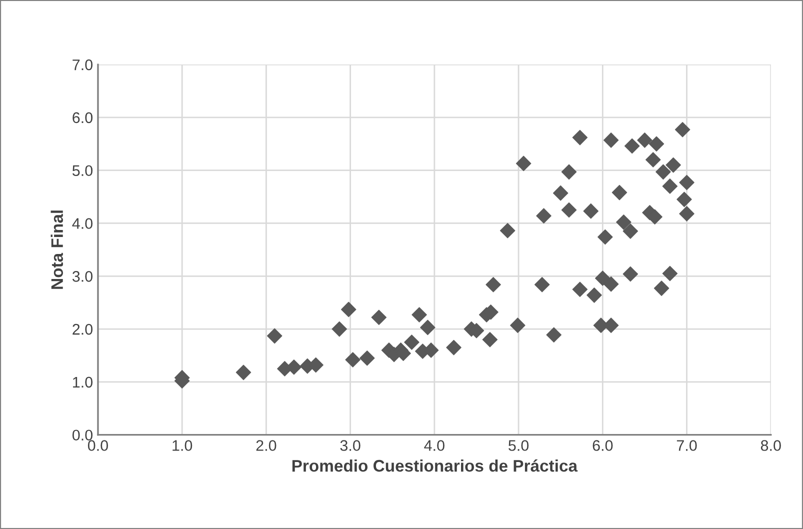  I want to click on y-tick-label: 0.0, so click(82, 435).